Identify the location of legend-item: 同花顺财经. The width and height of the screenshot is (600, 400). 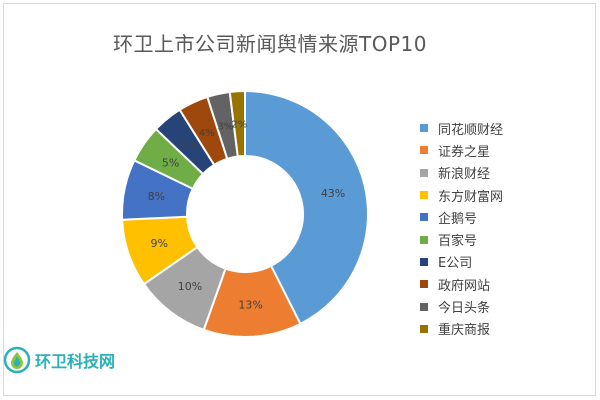
(505, 128).